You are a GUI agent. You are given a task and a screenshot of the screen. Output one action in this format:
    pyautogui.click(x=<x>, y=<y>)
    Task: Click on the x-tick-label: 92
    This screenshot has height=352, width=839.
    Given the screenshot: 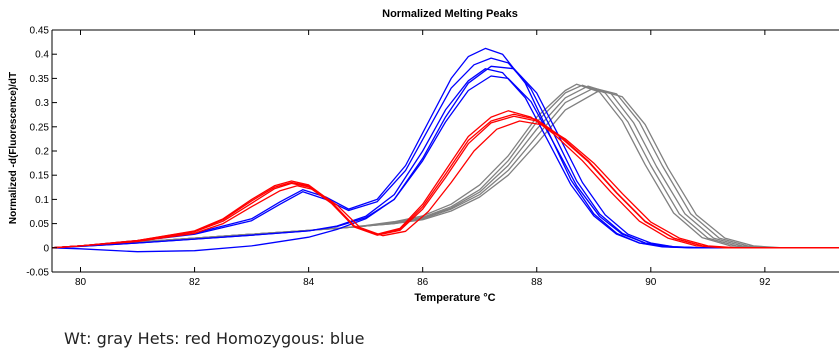 What is the action you would take?
    pyautogui.click(x=765, y=282)
    